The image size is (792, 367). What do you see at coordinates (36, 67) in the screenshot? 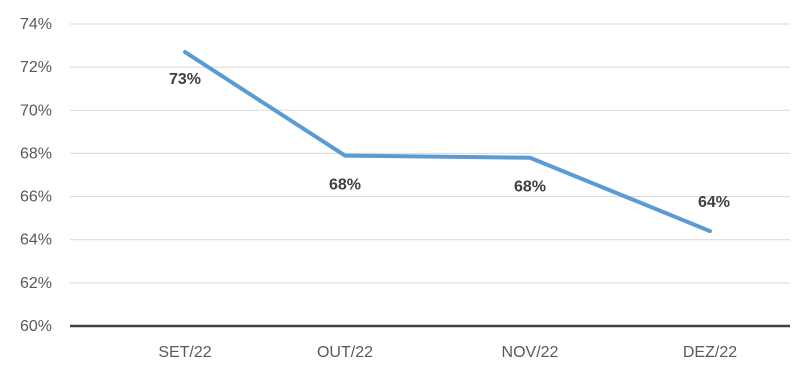
I see `y-tick-label: 72%` at bounding box center [36, 67].